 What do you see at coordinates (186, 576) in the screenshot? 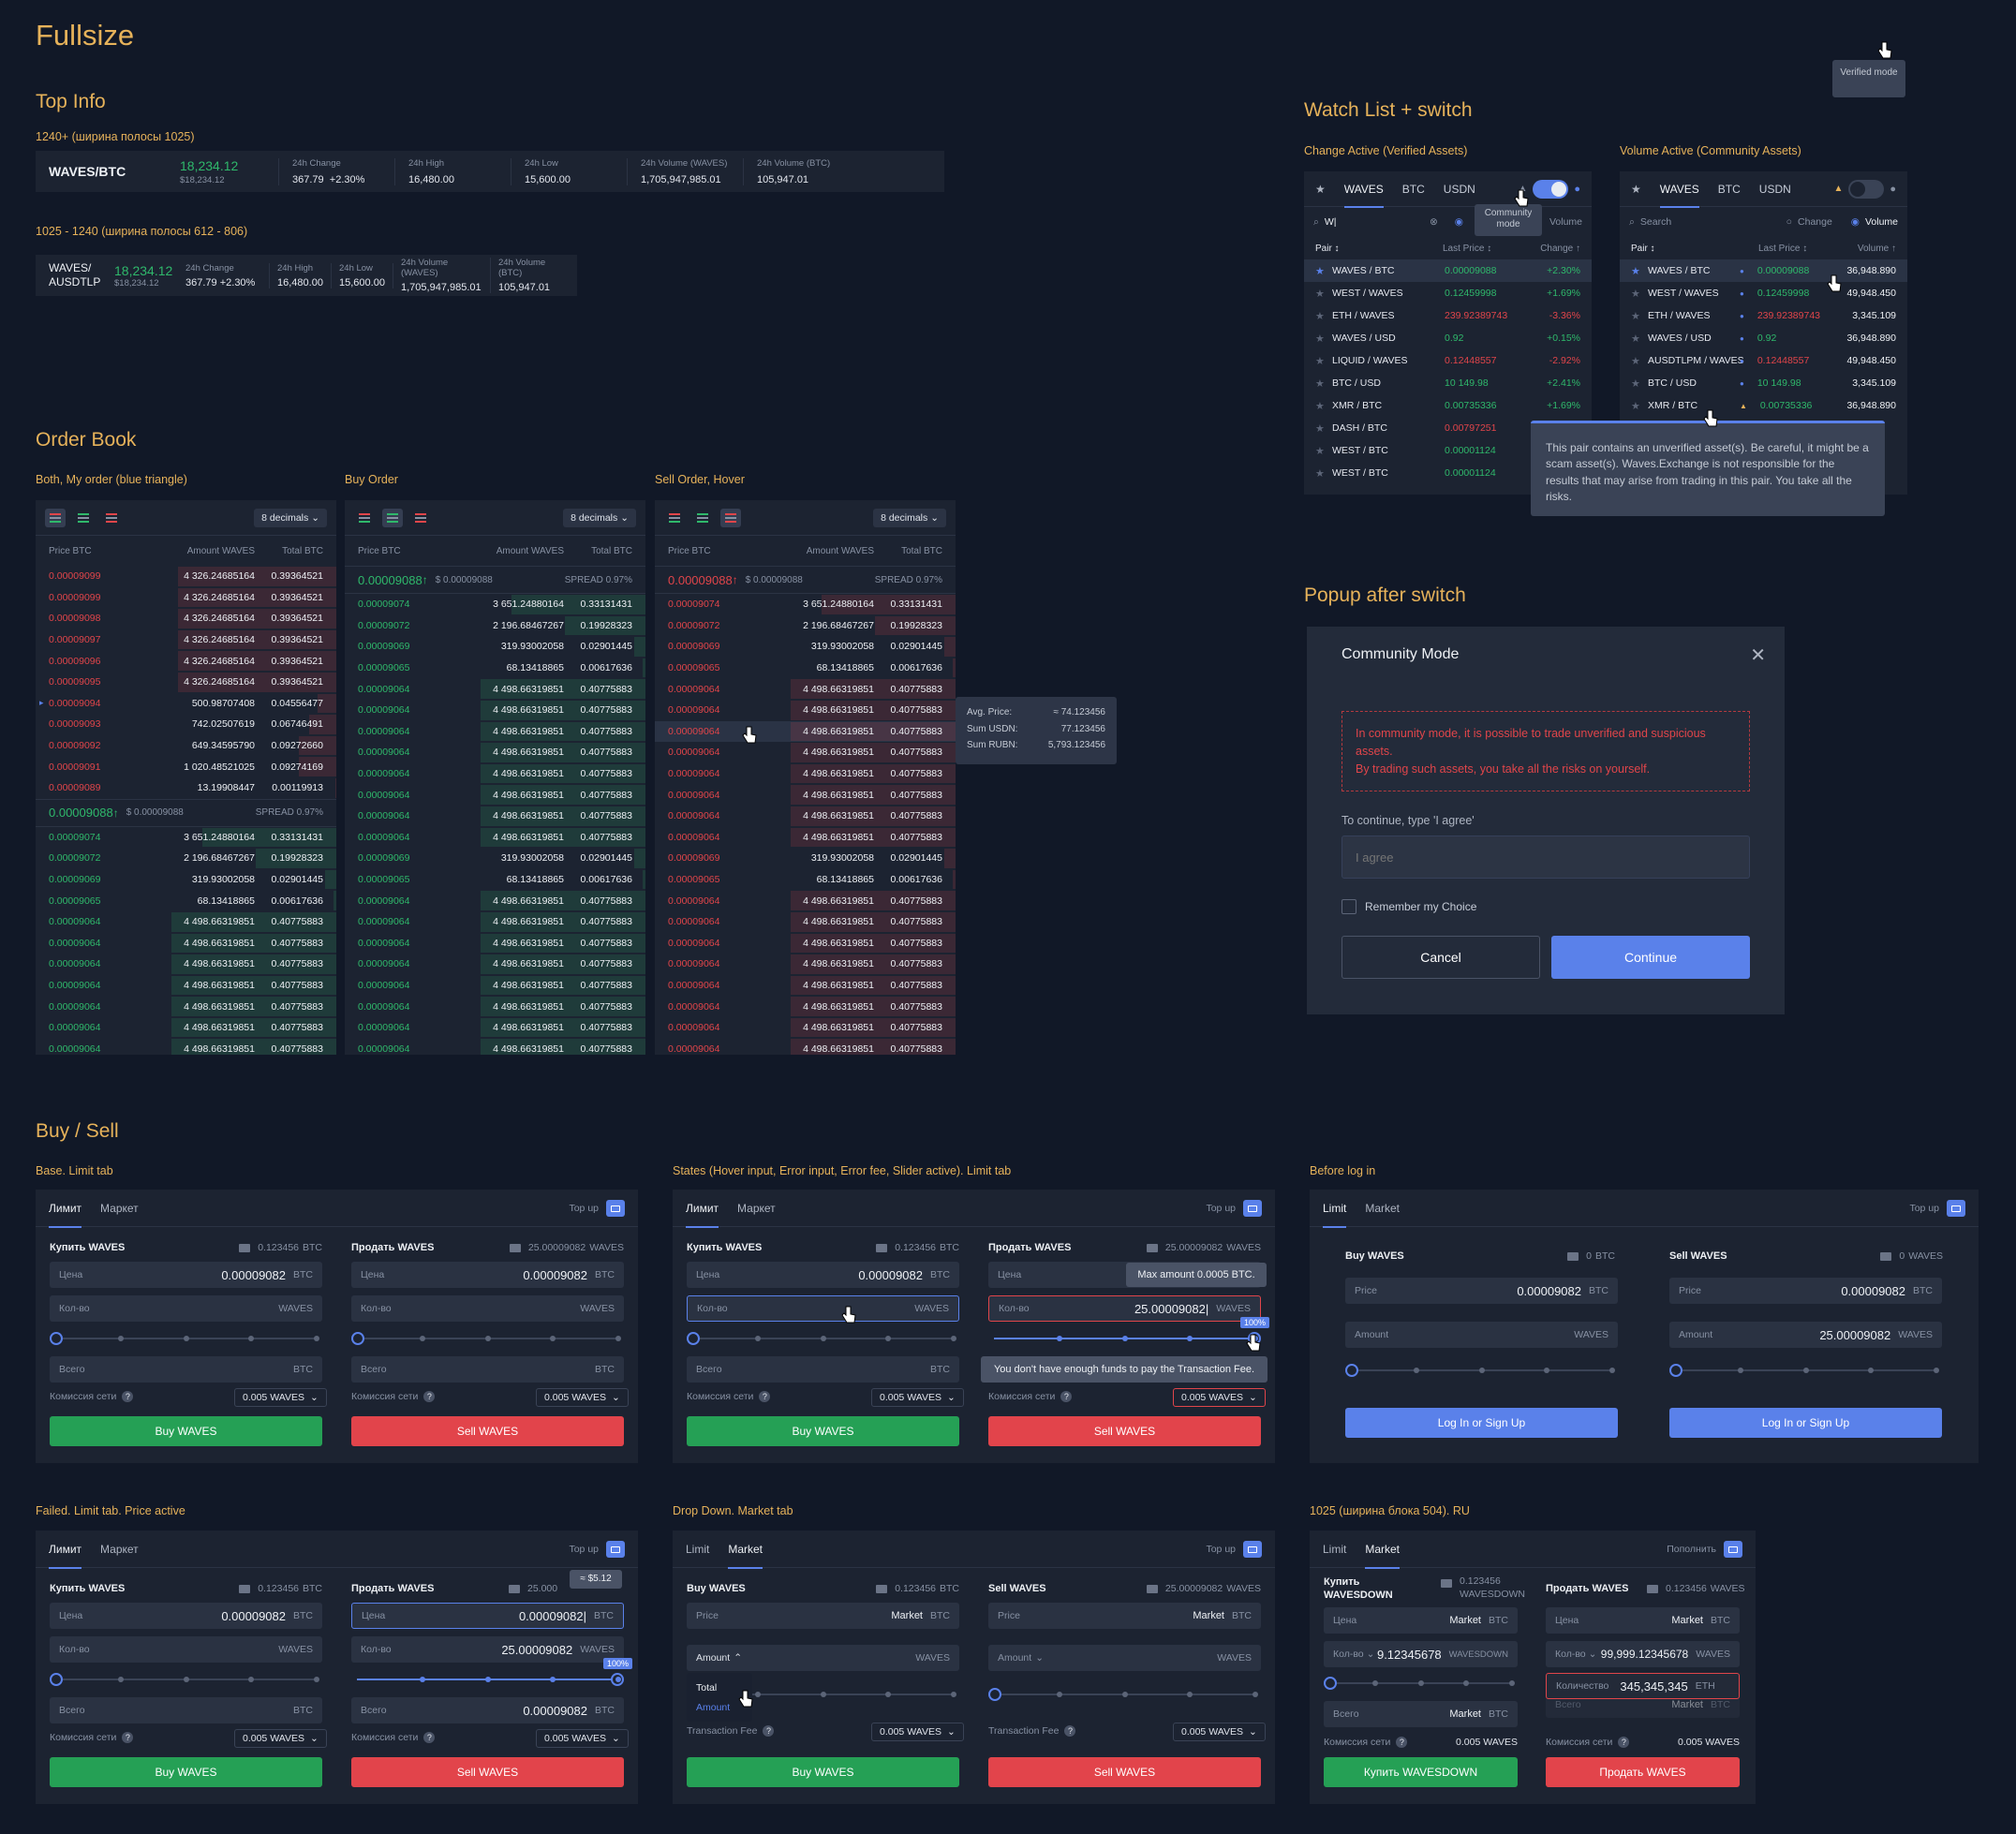
I see `orderbook-row: 0.00009099 4 326.24685164 0.39364521` at bounding box center [186, 576].